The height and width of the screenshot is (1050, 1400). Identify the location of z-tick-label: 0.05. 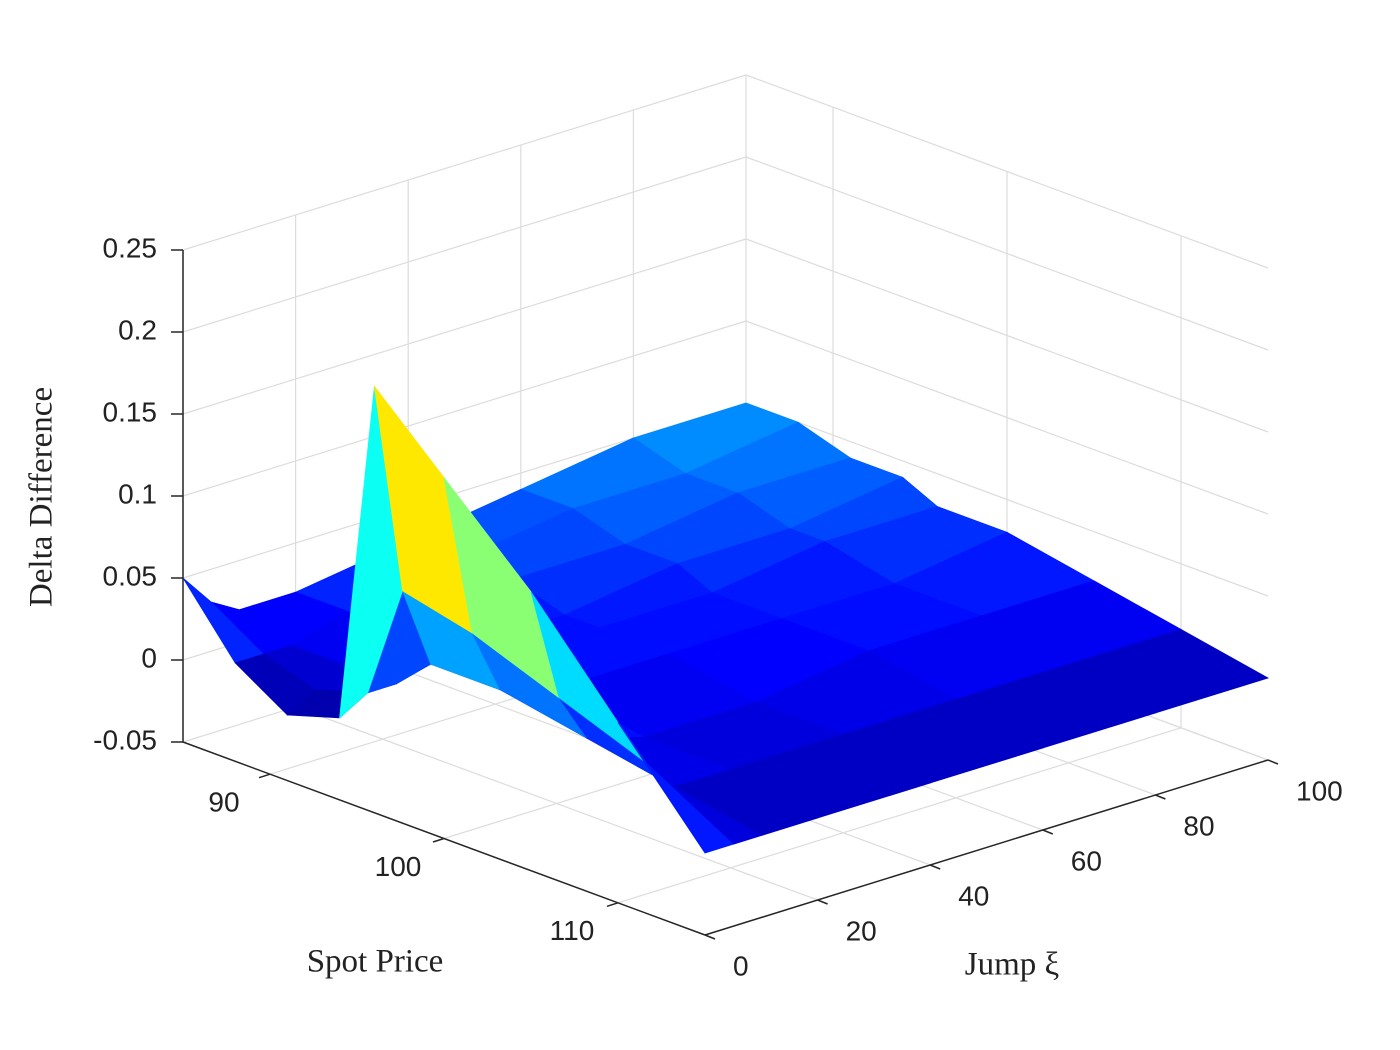
(130, 575).